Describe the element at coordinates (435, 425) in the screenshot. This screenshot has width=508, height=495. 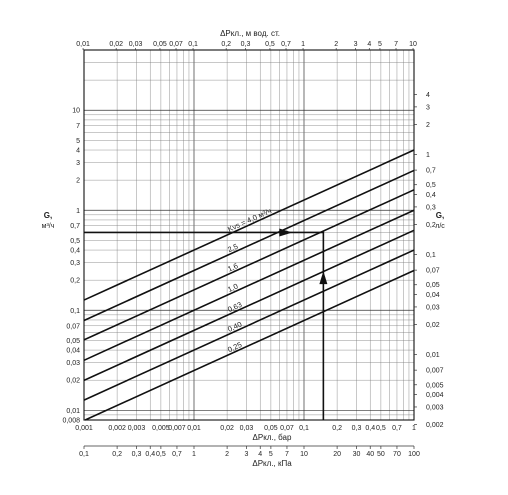
I see `right-tick-label: 0,002` at that location.